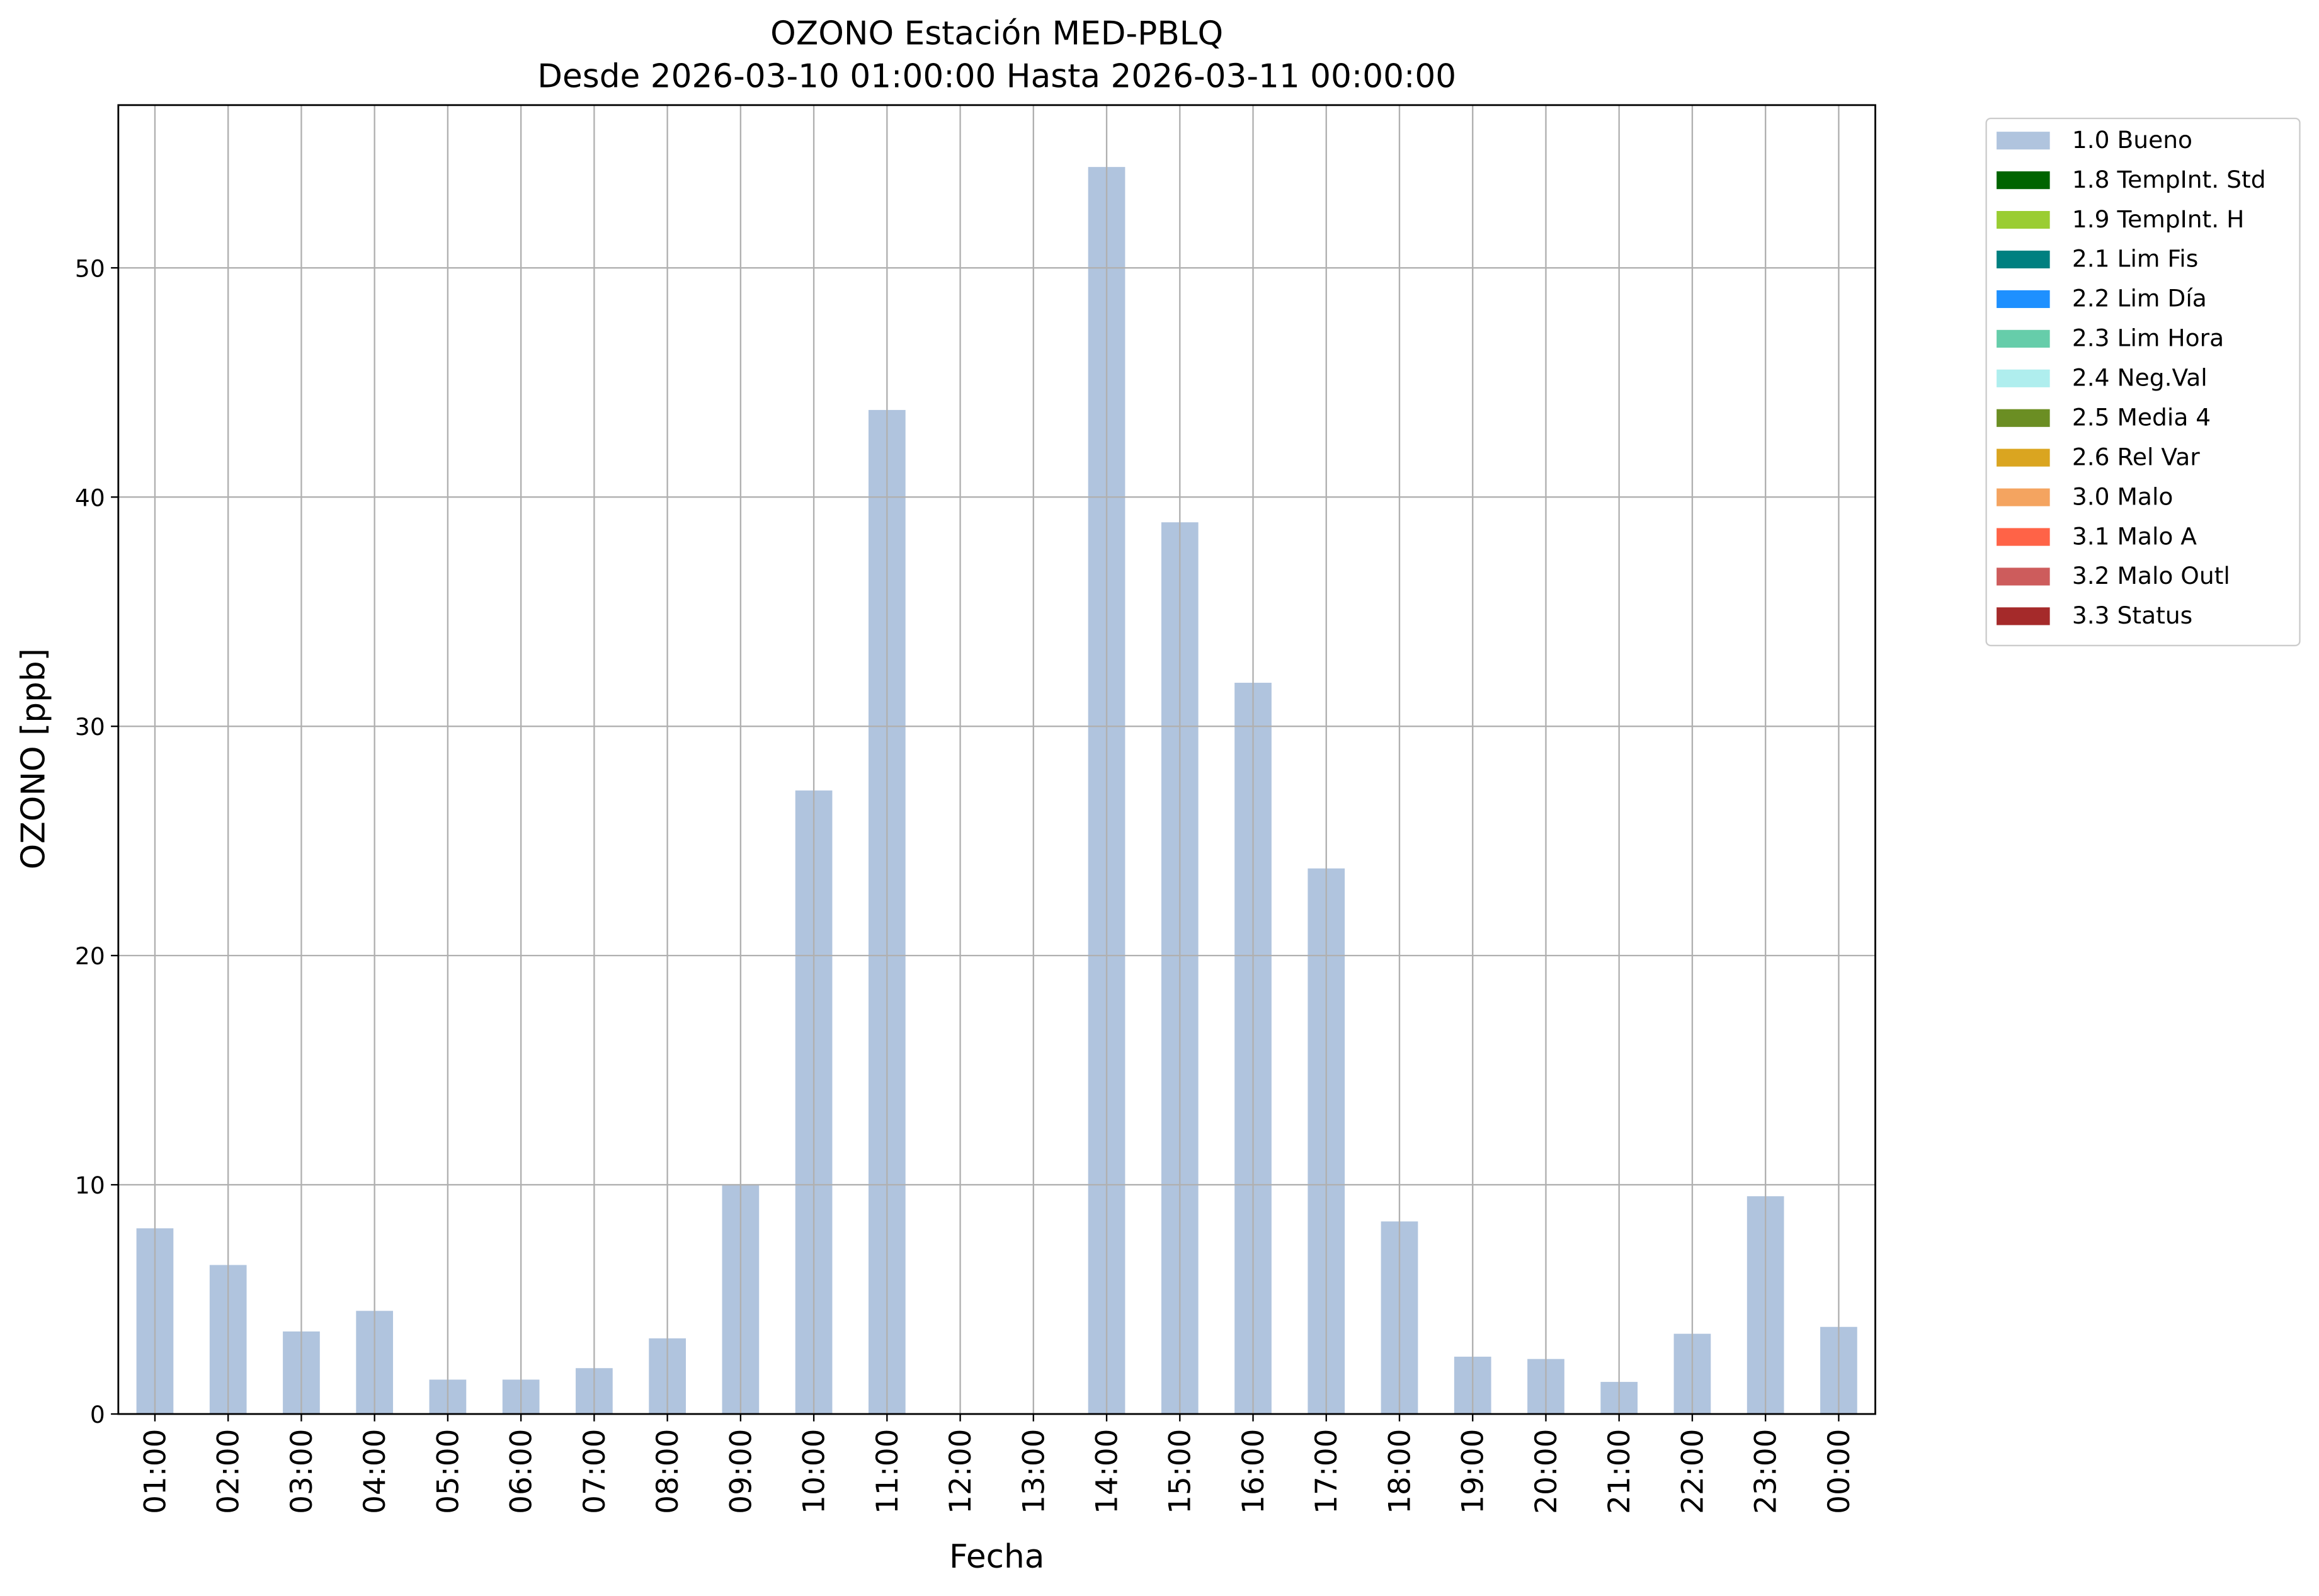 This screenshot has height=1596, width=2319. What do you see at coordinates (2123, 496) in the screenshot?
I see `legend-label: 3.0 Malo` at bounding box center [2123, 496].